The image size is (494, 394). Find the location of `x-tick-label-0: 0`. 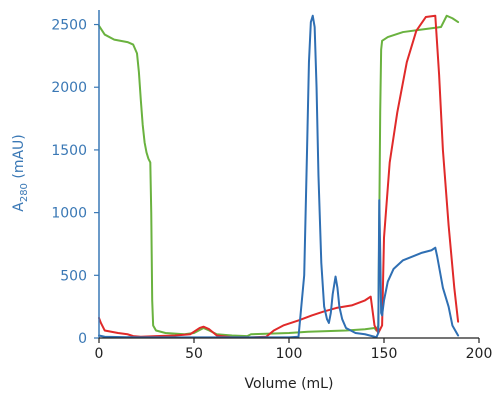

x-tick-label-0: 0 is located at coordinates (99, 354).